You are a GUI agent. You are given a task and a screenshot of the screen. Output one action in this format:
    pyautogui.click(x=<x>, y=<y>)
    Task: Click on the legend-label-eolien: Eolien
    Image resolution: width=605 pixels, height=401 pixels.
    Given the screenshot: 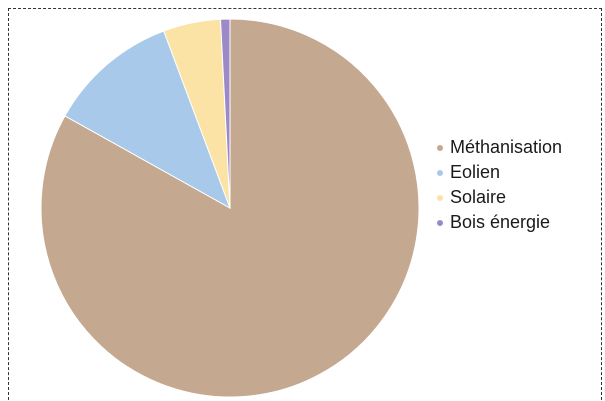 What is the action you would take?
    pyautogui.click(x=475, y=172)
    